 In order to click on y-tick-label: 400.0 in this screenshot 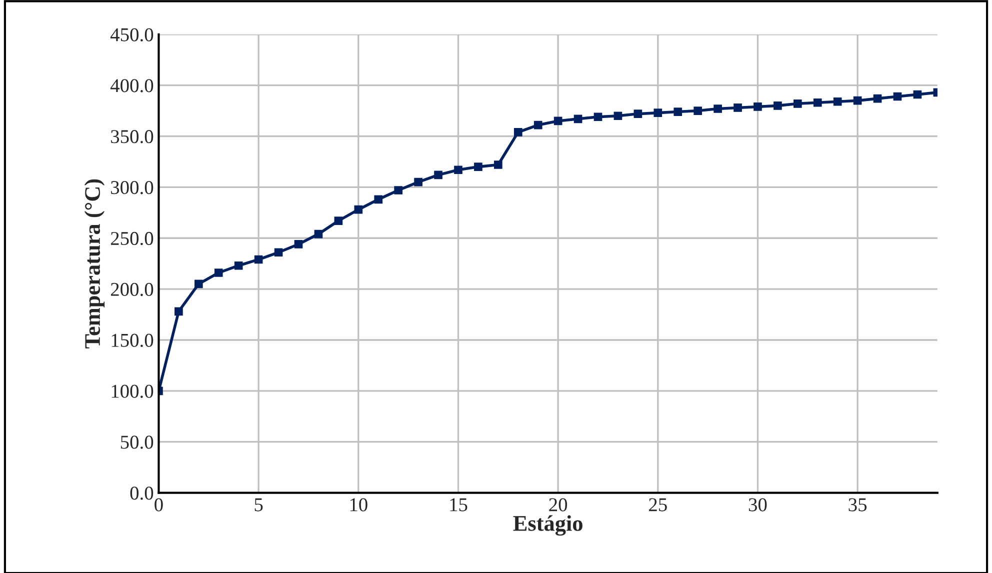, I will do `click(132, 85)`.